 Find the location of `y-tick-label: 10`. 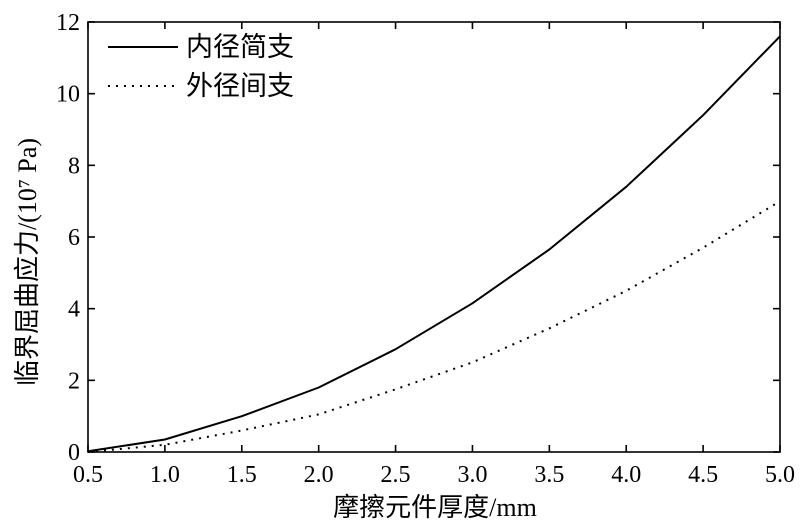

y-tick-label: 10 is located at coordinates (68, 95).